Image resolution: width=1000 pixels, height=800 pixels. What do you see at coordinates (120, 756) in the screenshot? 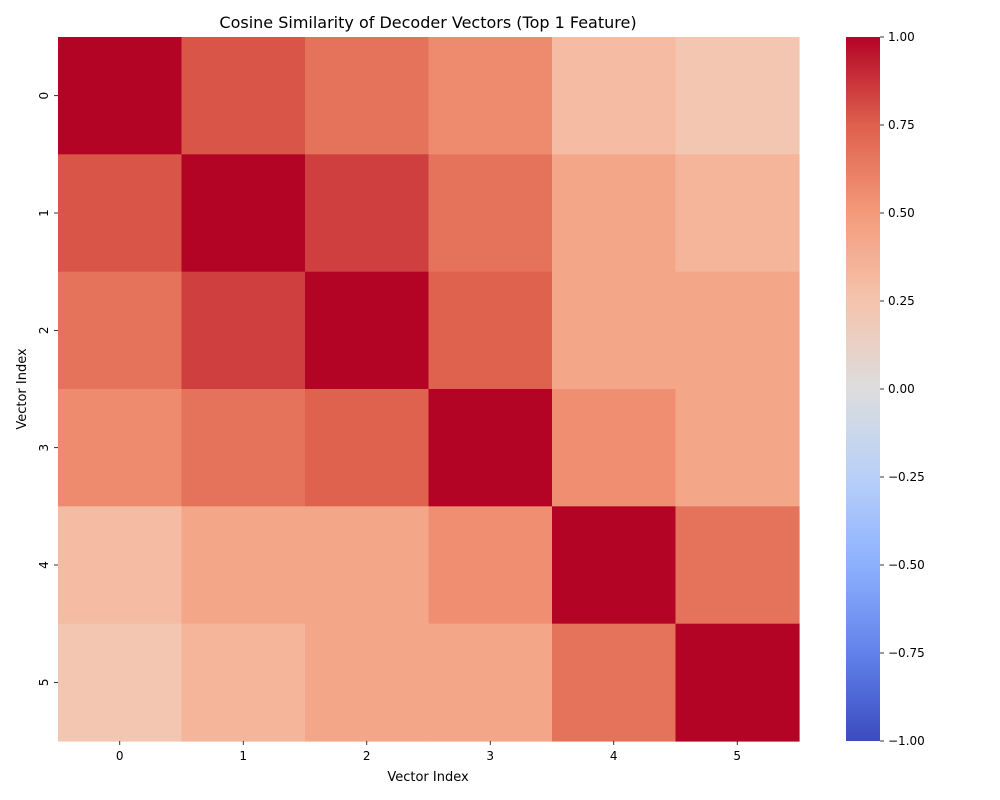
I see `x-tick-label: 0` at bounding box center [120, 756].